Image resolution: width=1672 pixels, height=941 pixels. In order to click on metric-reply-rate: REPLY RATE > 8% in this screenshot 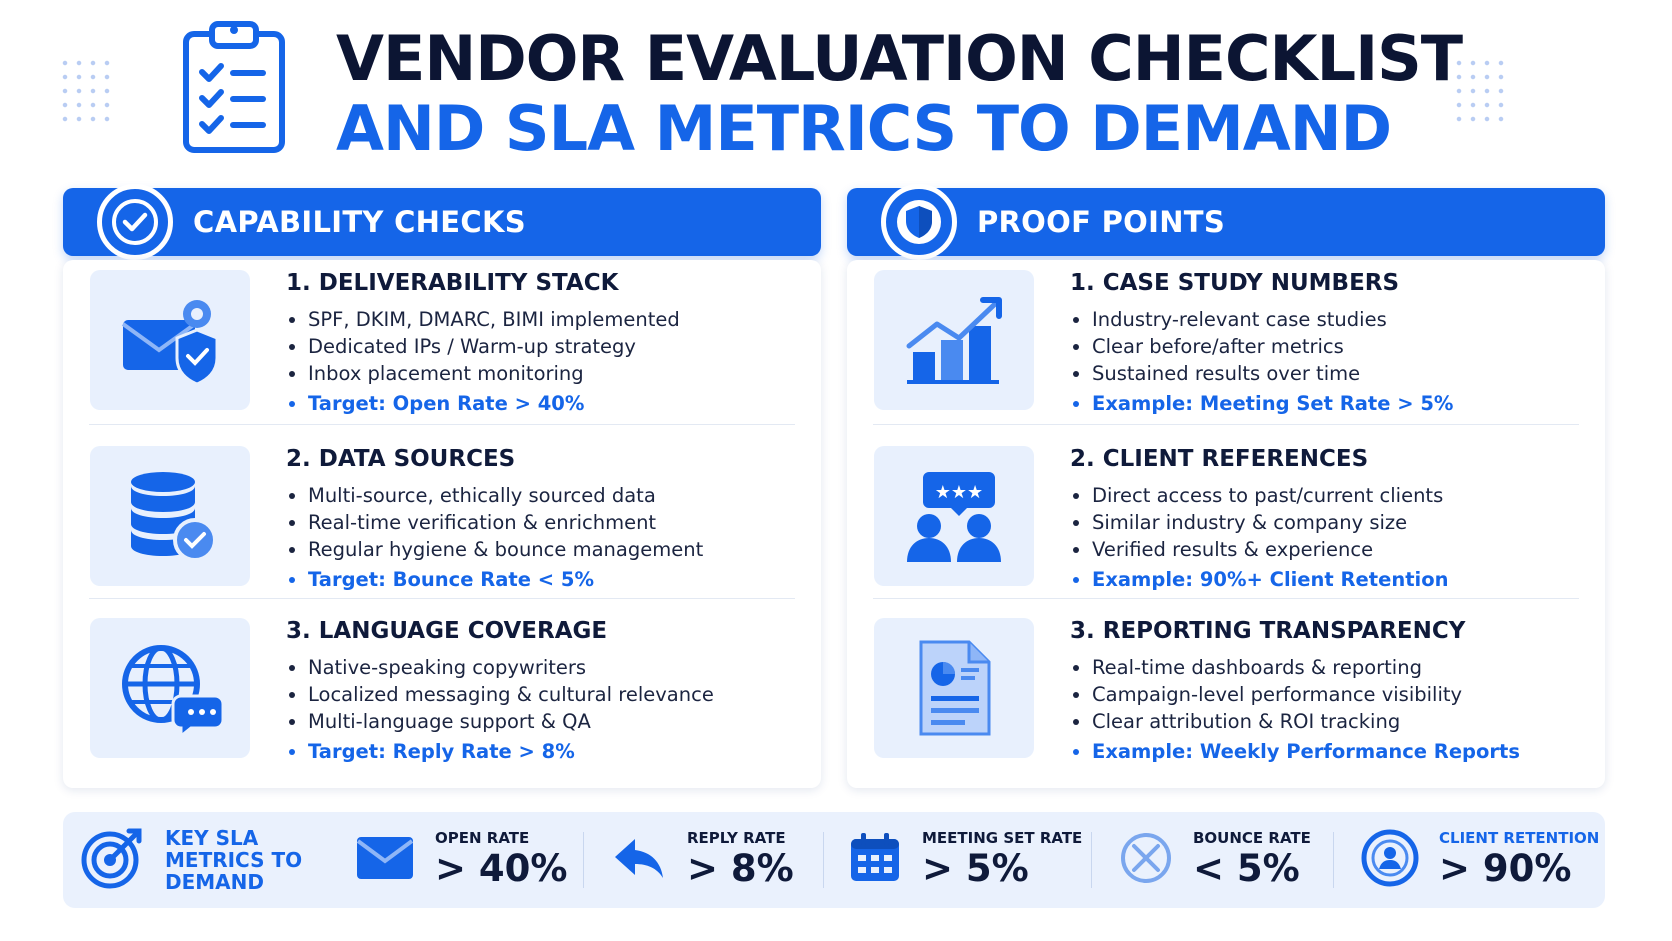, I will do `click(702, 860)`.